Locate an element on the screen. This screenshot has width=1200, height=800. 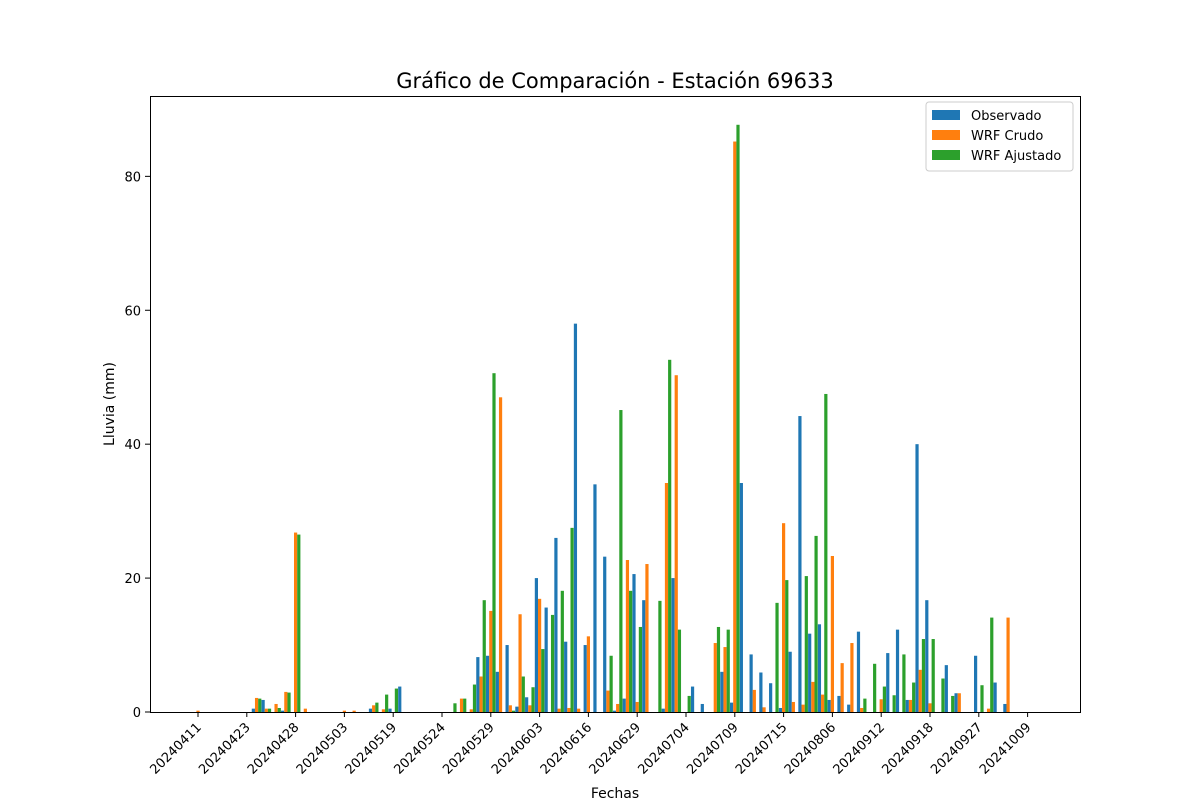
legend-box is located at coordinates (999, 136).